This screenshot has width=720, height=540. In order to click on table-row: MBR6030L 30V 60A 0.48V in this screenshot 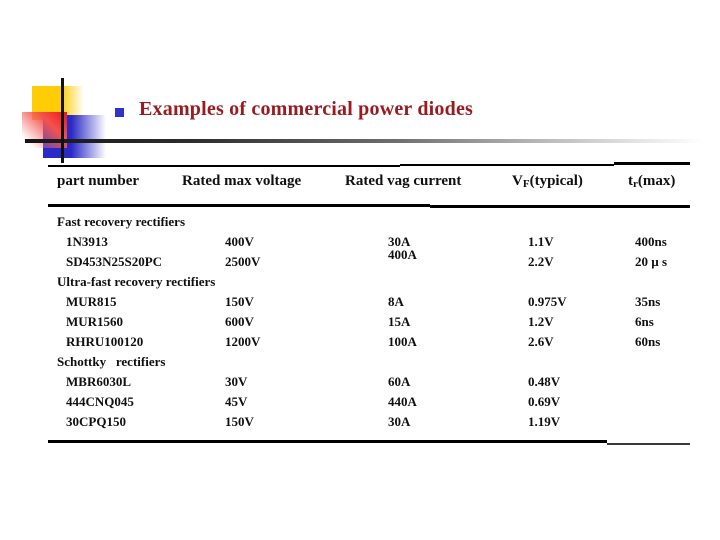, I will do `click(369, 382)`.